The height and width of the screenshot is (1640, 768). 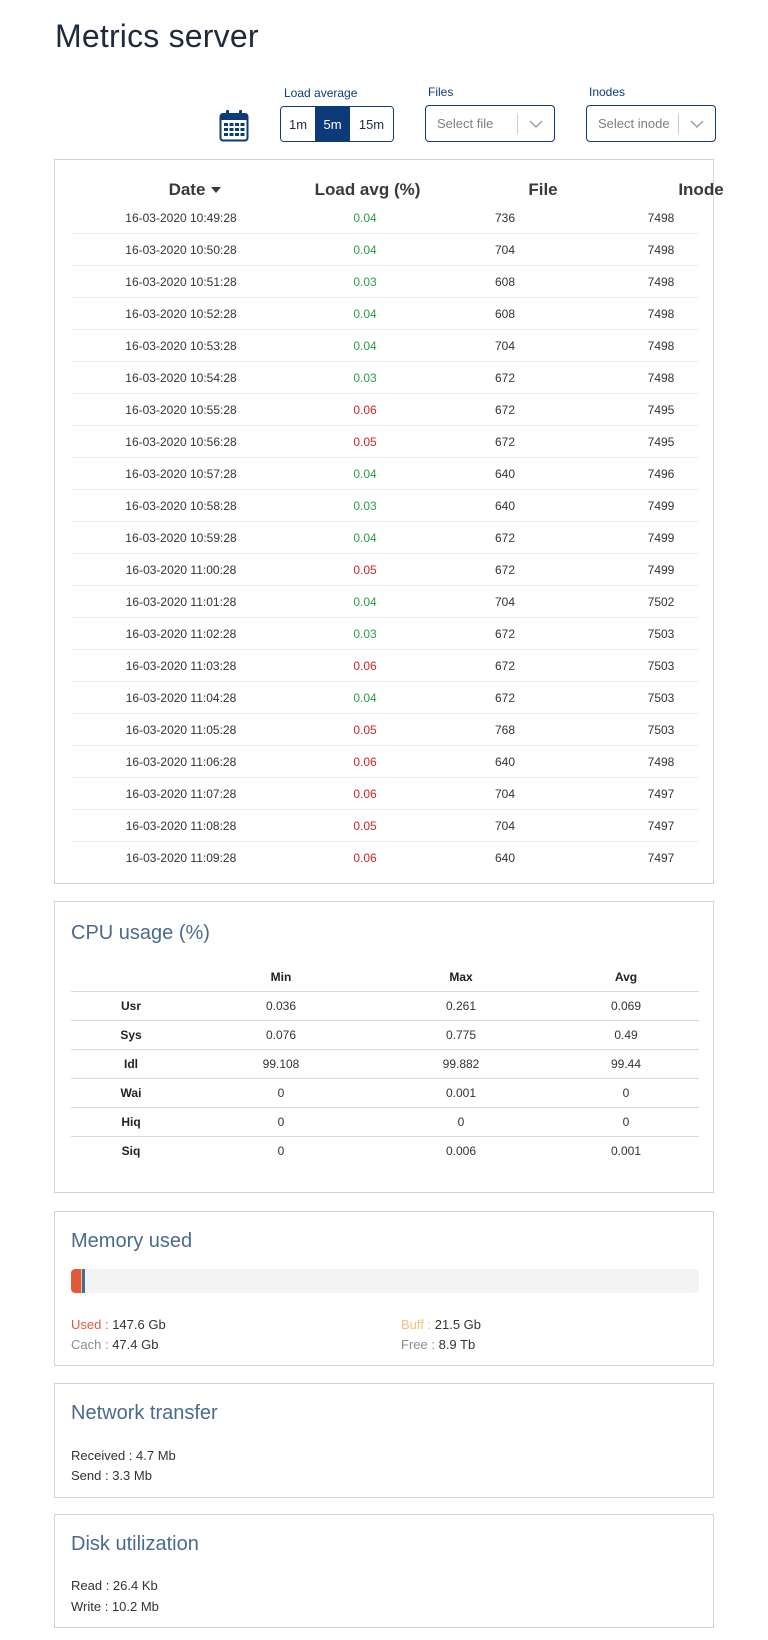 I want to click on files-select-placeholder: Select file, so click(x=465, y=123).